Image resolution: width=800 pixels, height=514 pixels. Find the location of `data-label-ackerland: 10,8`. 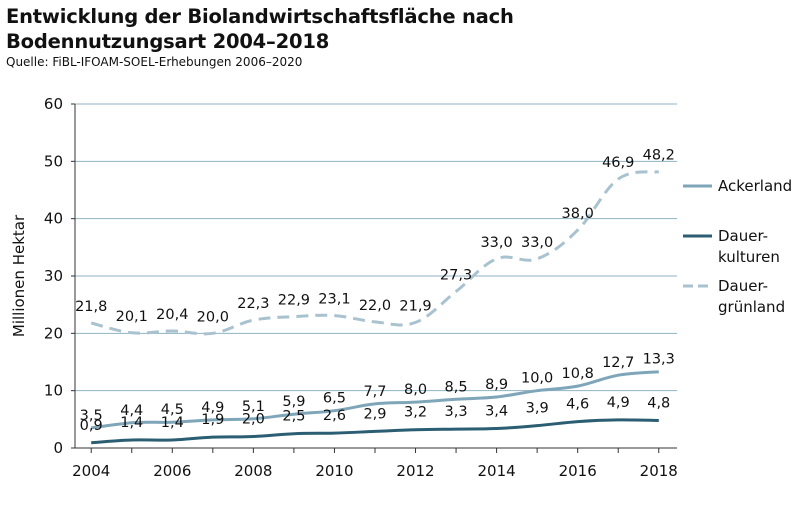

data-label-ackerland: 10,8 is located at coordinates (578, 374).